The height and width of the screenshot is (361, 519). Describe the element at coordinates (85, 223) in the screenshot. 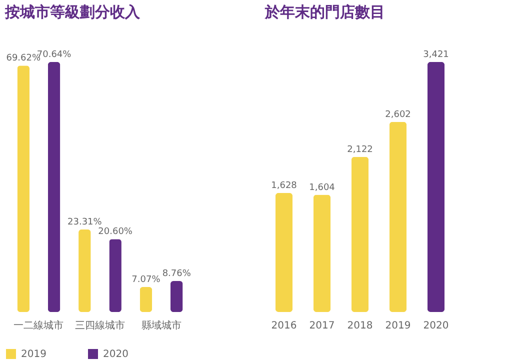

I see `data-label: 23.31%` at that location.